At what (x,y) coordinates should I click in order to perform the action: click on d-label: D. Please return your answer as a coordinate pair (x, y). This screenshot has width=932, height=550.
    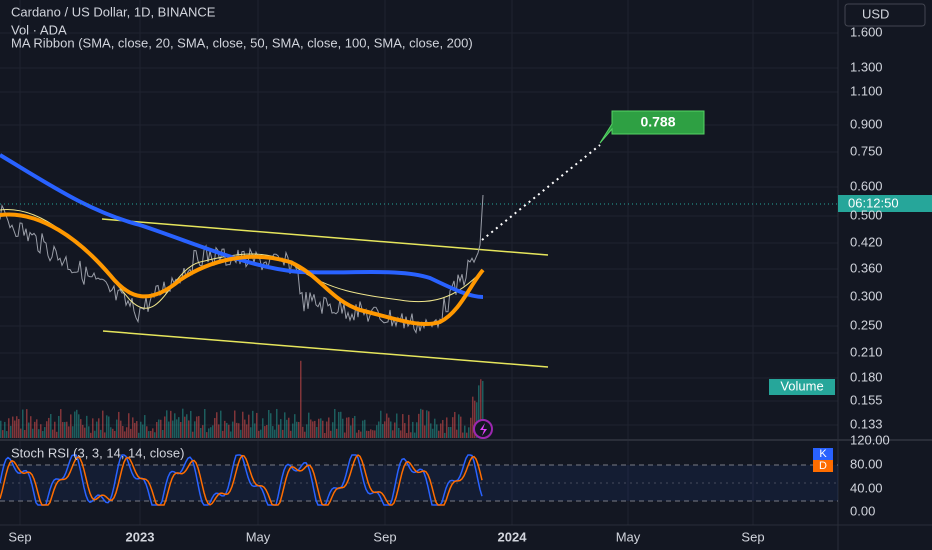
    Looking at the image, I should click on (823, 466).